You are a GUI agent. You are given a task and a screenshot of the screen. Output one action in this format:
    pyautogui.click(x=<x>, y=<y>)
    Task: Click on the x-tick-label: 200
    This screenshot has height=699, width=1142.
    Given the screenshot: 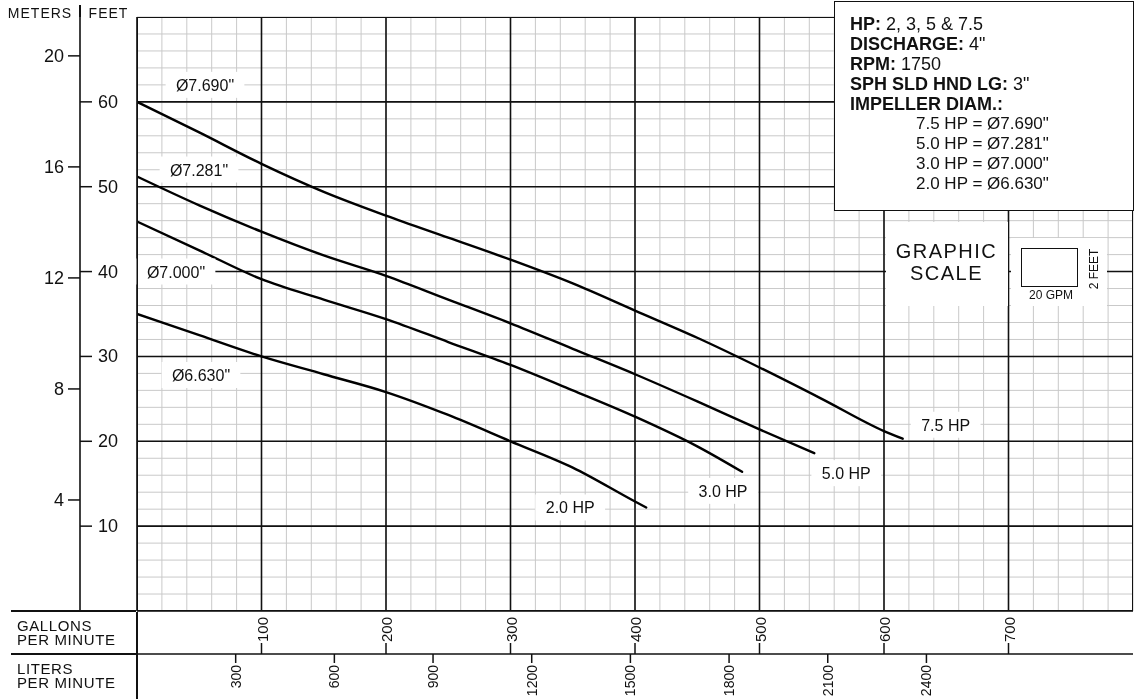 What is the action you would take?
    pyautogui.click(x=386, y=630)
    